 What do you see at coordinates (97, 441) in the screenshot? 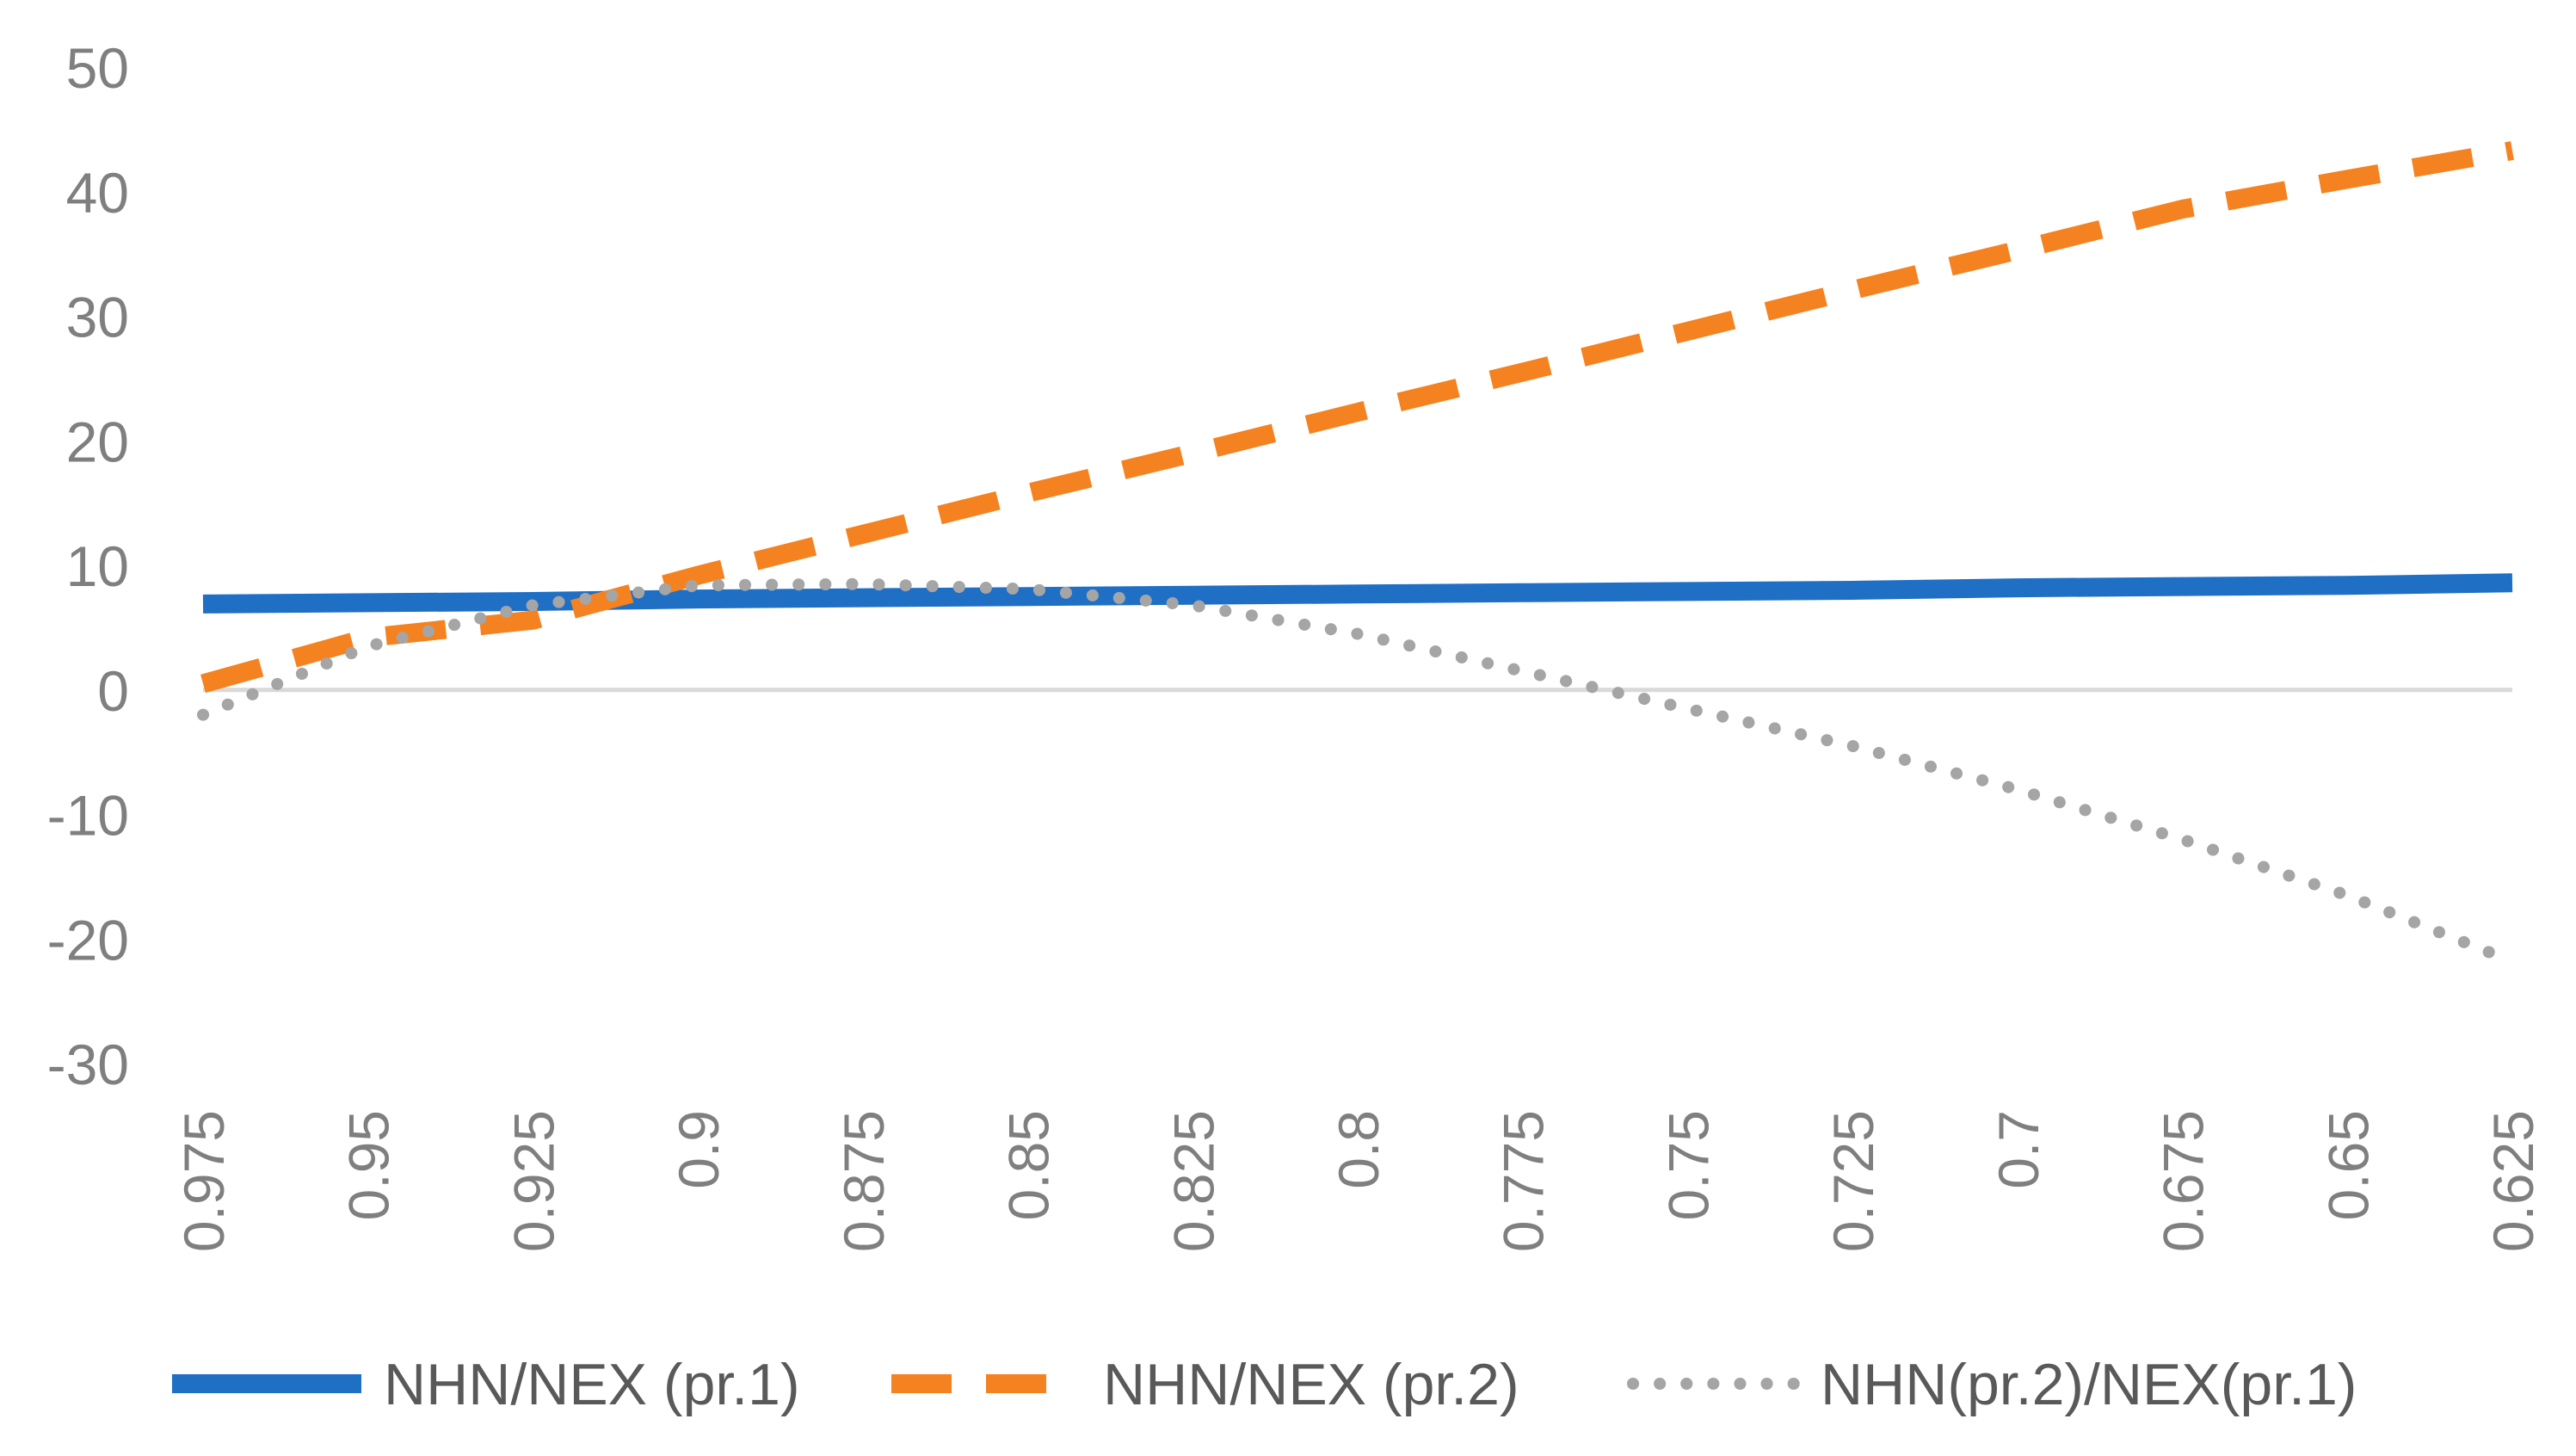
I see `y-tick-label: 20` at bounding box center [97, 441].